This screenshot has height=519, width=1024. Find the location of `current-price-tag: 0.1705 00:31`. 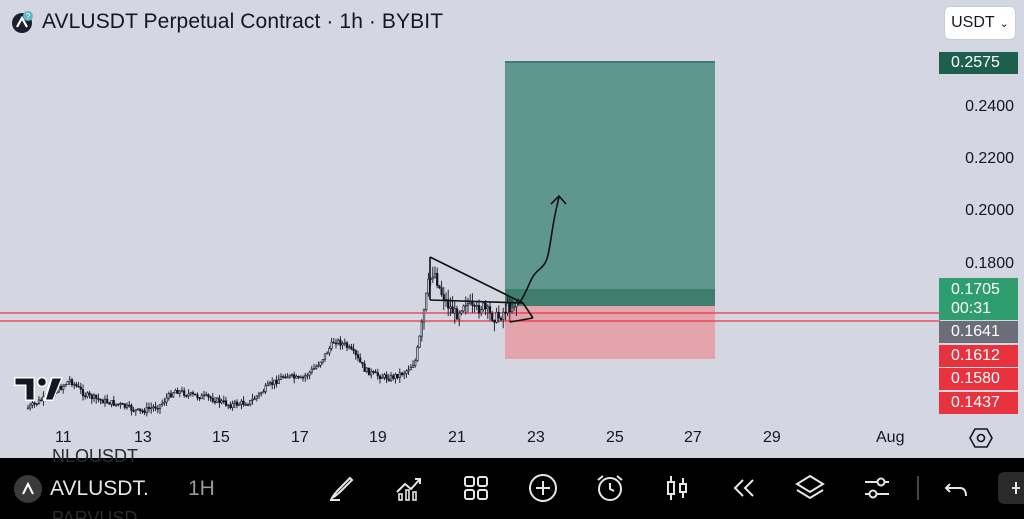

current-price-tag: 0.1705 00:31 is located at coordinates (978, 299).